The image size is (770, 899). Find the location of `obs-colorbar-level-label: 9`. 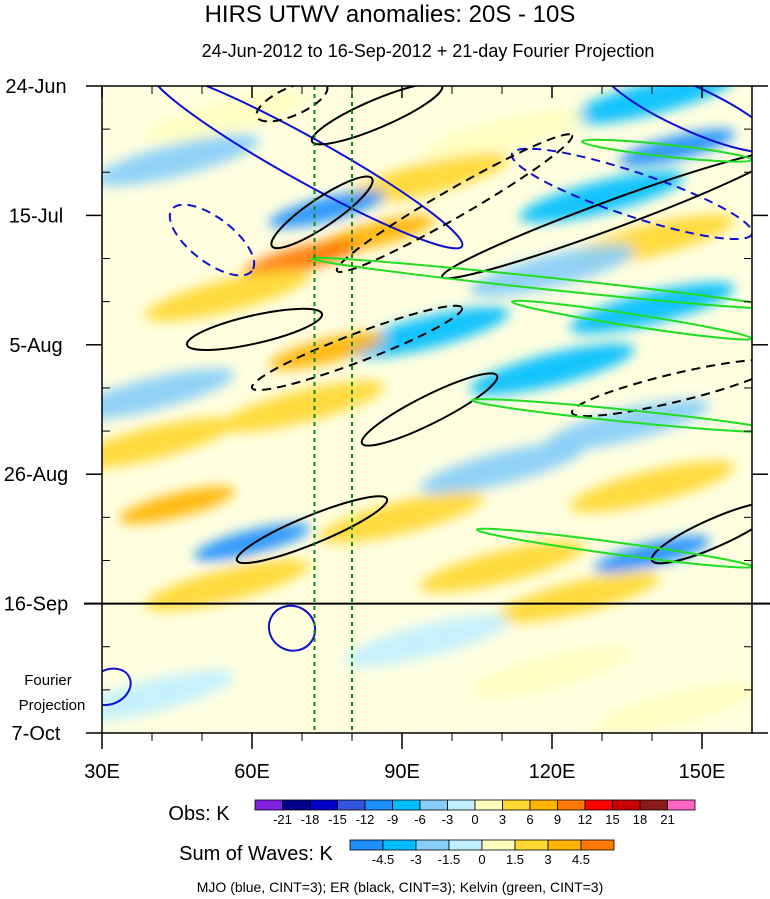

obs-colorbar-level-label: 9 is located at coordinates (557, 819).